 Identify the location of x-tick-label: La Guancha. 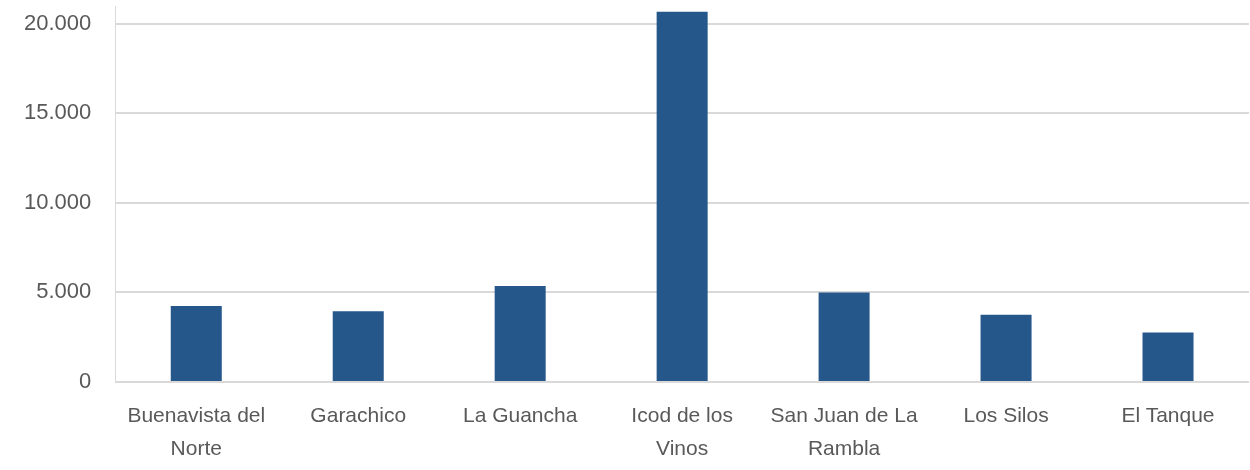
(520, 414).